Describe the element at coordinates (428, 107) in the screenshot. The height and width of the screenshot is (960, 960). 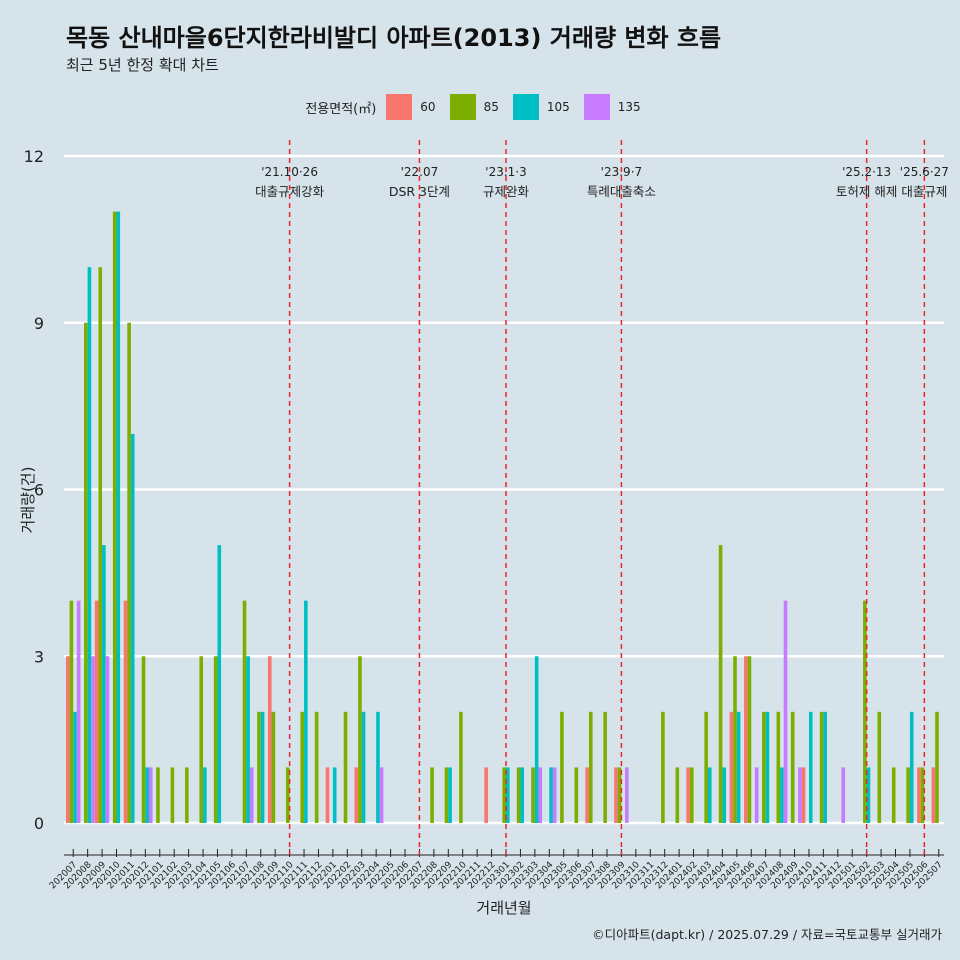
I see `legend-label-60: 60` at that location.